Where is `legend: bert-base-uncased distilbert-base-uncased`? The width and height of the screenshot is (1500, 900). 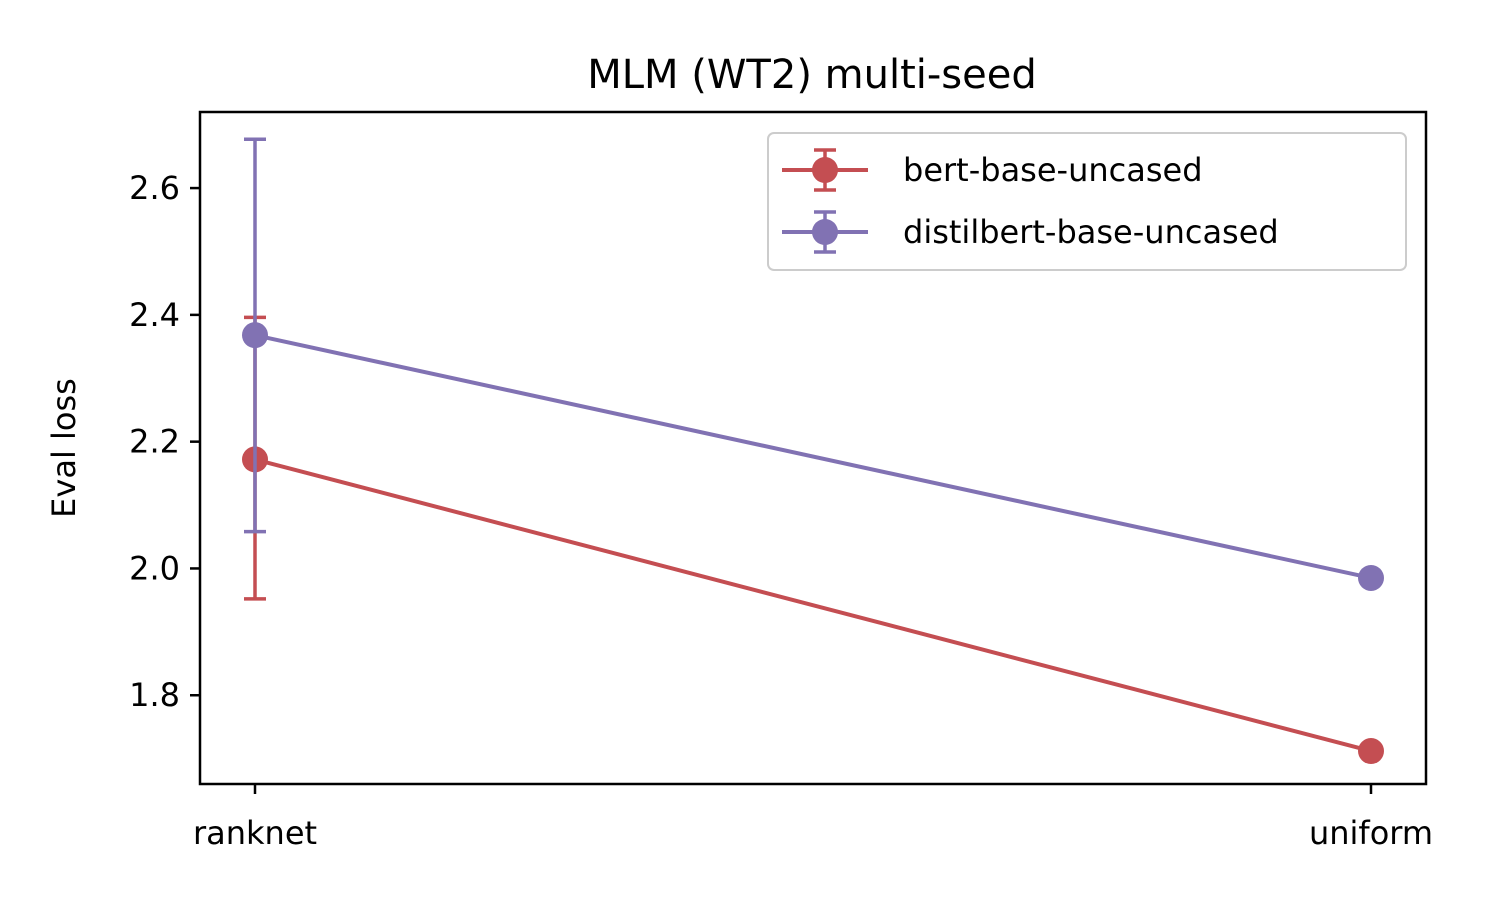 legend: bert-base-uncased distilbert-base-uncased is located at coordinates (1087, 201).